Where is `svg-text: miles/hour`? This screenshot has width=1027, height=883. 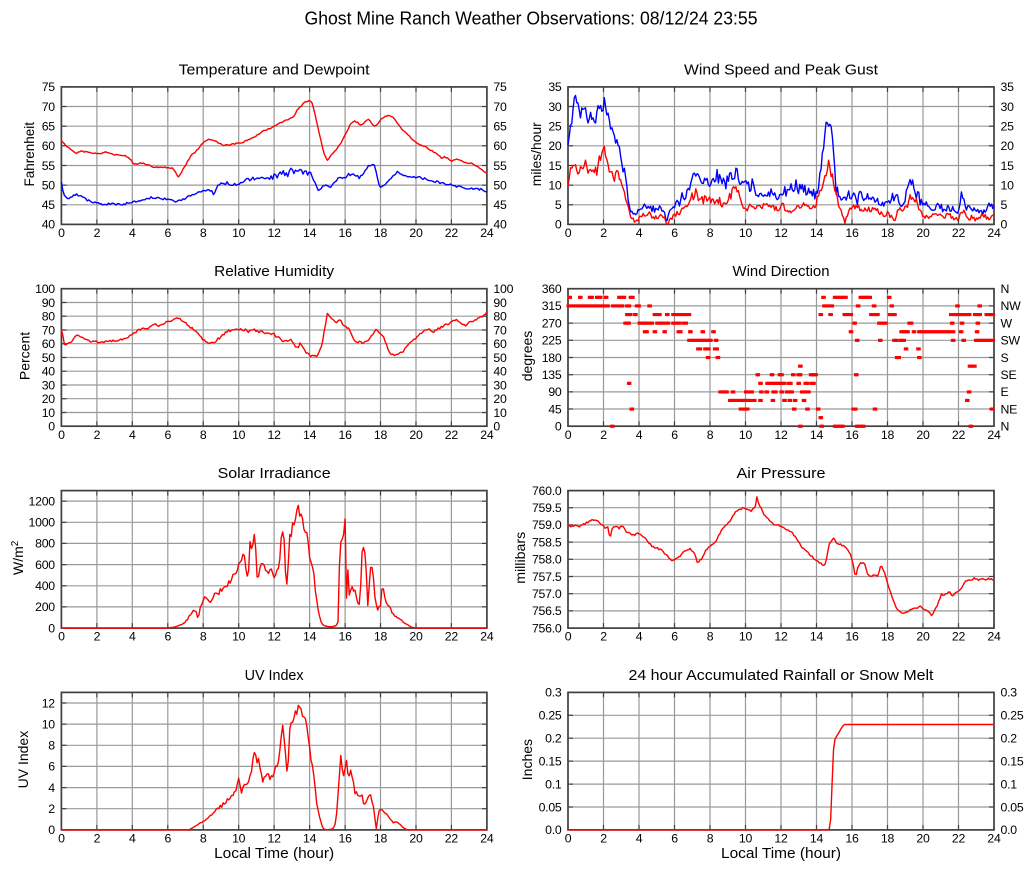
svg-text: miles/hour is located at coordinates (536, 154).